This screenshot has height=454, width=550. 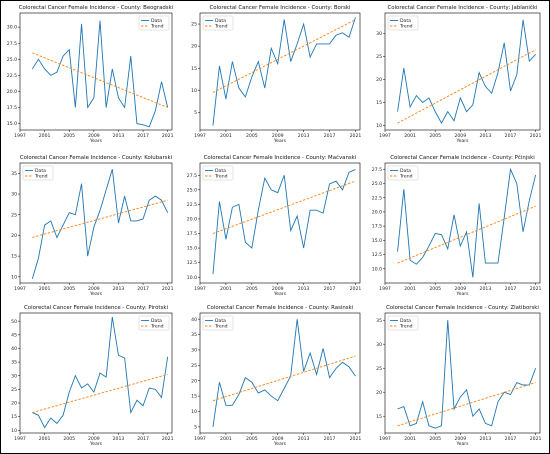 What do you see at coordinates (379, 34) in the screenshot?
I see `y-tick-label: 30` at bounding box center [379, 34].